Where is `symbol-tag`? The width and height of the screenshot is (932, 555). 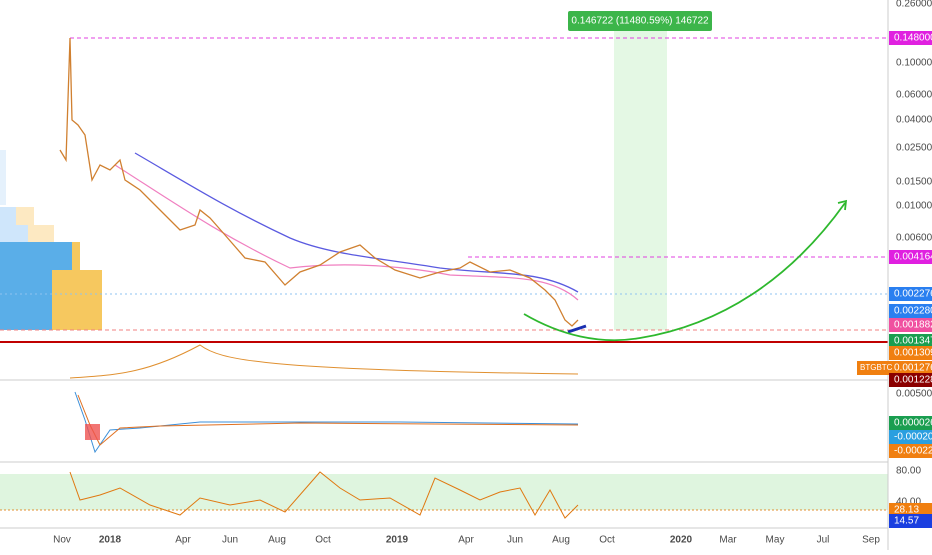
symbol-tag is located at coordinates (873, 368).